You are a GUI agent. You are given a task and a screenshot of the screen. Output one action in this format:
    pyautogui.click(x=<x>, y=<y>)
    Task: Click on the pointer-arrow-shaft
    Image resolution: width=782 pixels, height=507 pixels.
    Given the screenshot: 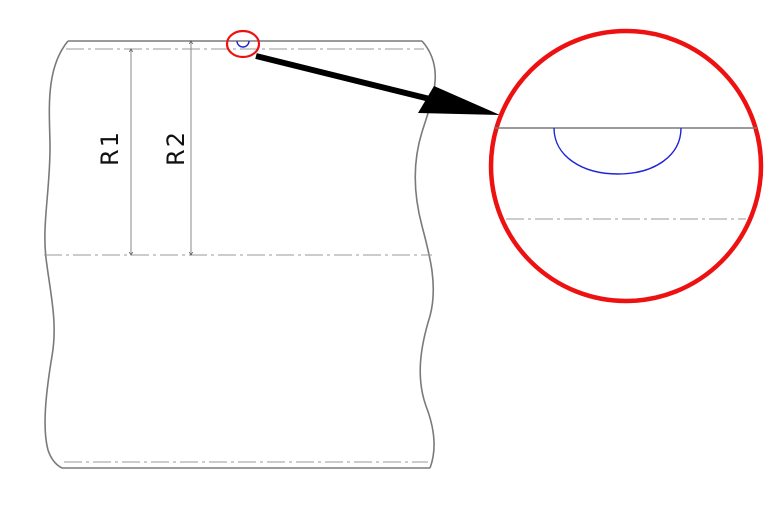 What is the action you would take?
    pyautogui.click(x=353, y=80)
    